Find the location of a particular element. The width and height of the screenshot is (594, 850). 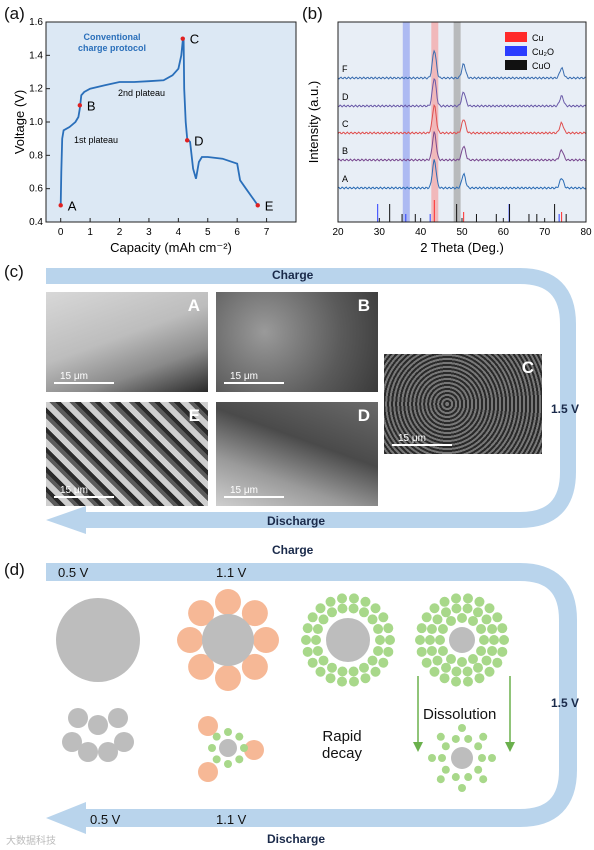

sem-image-e: E 15 μm is located at coordinates (127, 454).